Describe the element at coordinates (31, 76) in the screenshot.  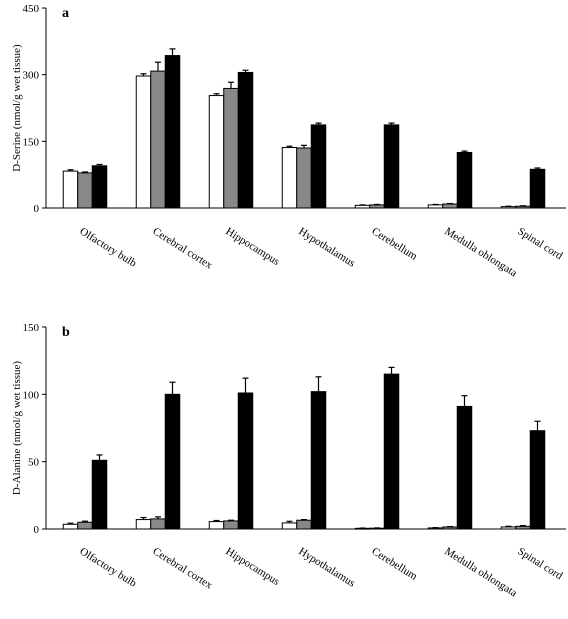
I see `y-tick-label: 300` at that location.